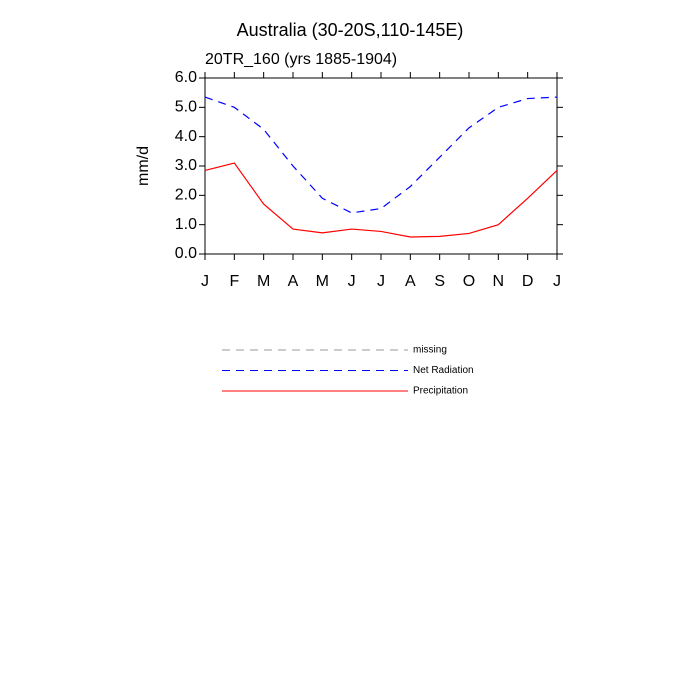 This screenshot has width=700, height=700. I want to click on y-tick-label: 6.0, so click(186, 77).